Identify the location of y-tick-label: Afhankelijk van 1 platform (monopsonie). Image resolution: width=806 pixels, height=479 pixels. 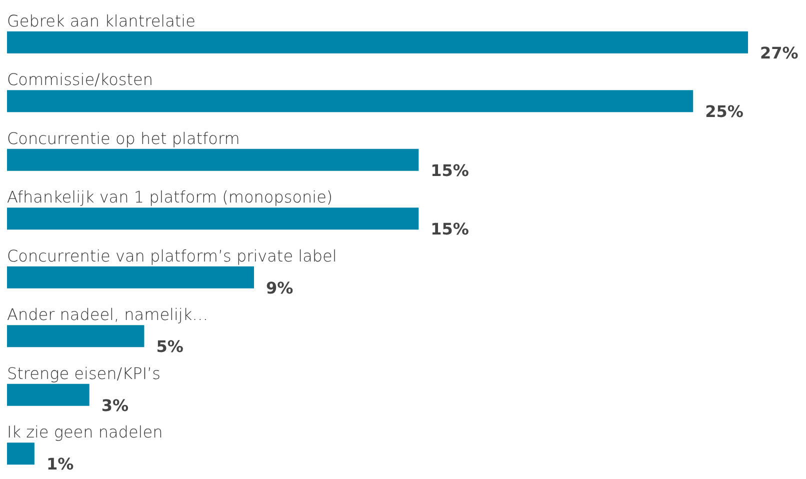
(170, 197).